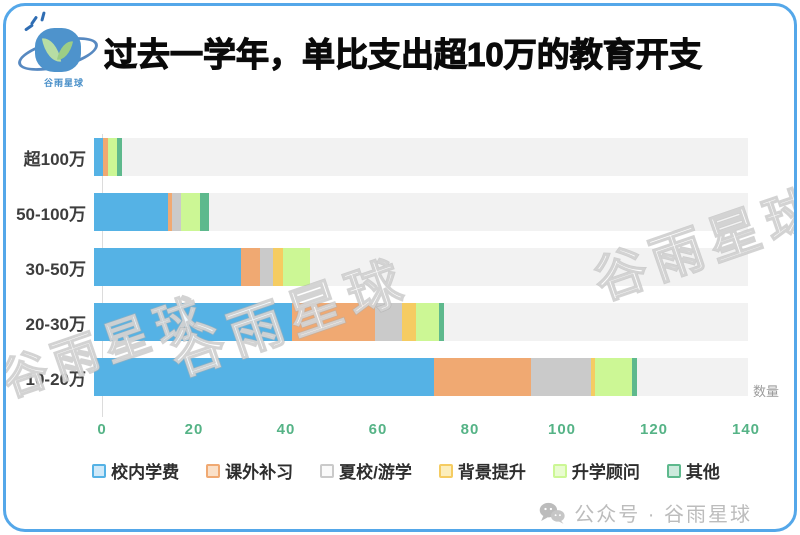  I want to click on footer-text: 公众号 · 谷雨星球, so click(663, 515).